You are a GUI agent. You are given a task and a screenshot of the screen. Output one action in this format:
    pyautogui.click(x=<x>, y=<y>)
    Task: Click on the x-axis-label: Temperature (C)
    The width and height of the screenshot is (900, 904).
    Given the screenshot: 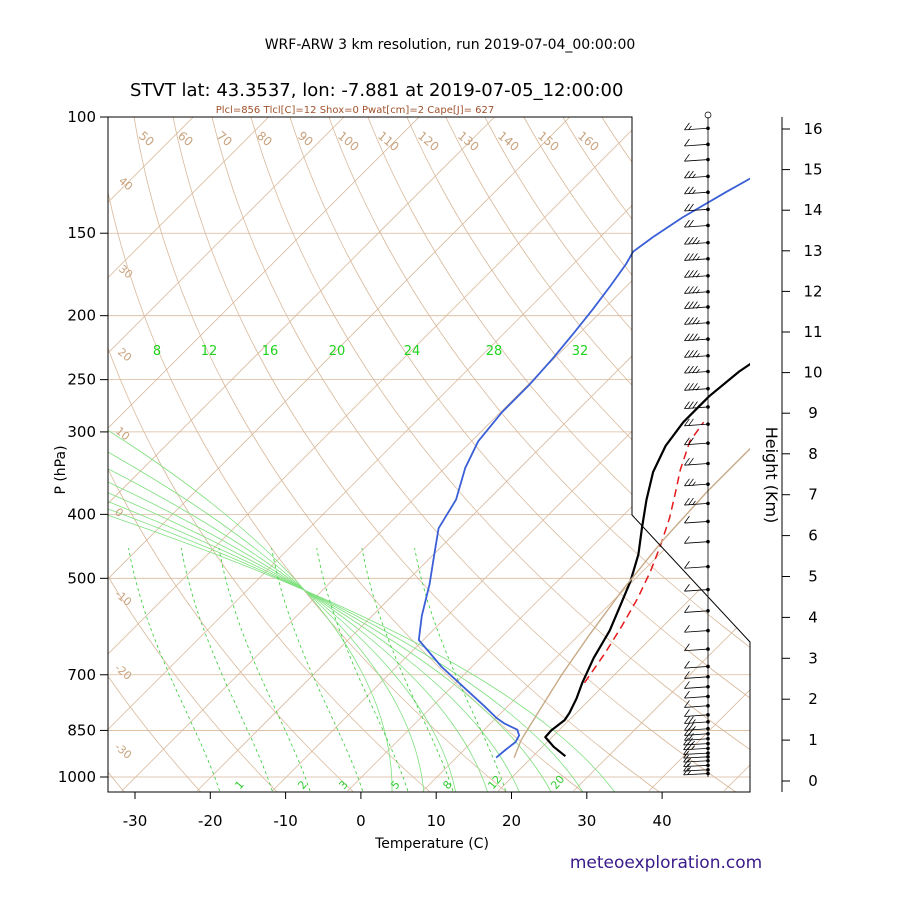 What is the action you would take?
    pyautogui.click(x=431, y=844)
    